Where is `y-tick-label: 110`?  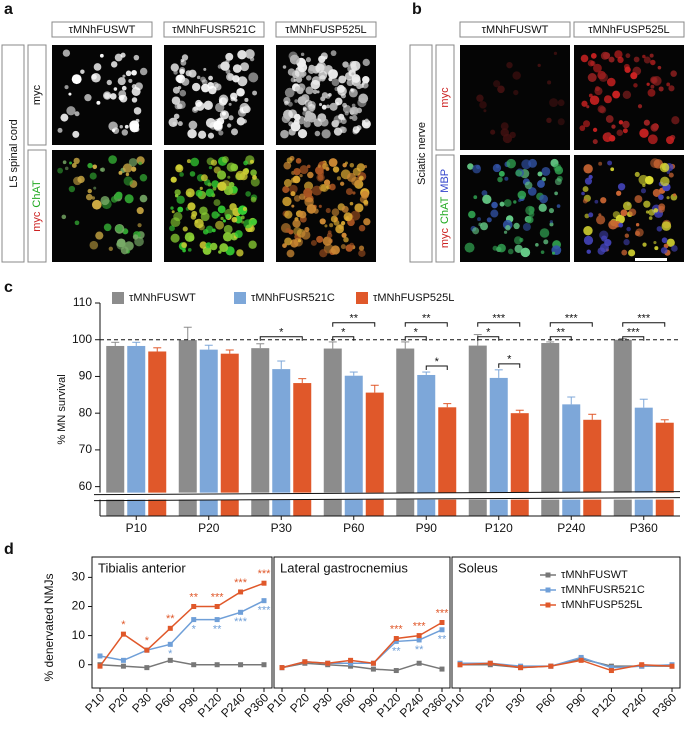 y-tick-label: 110 is located at coordinates (82, 302).